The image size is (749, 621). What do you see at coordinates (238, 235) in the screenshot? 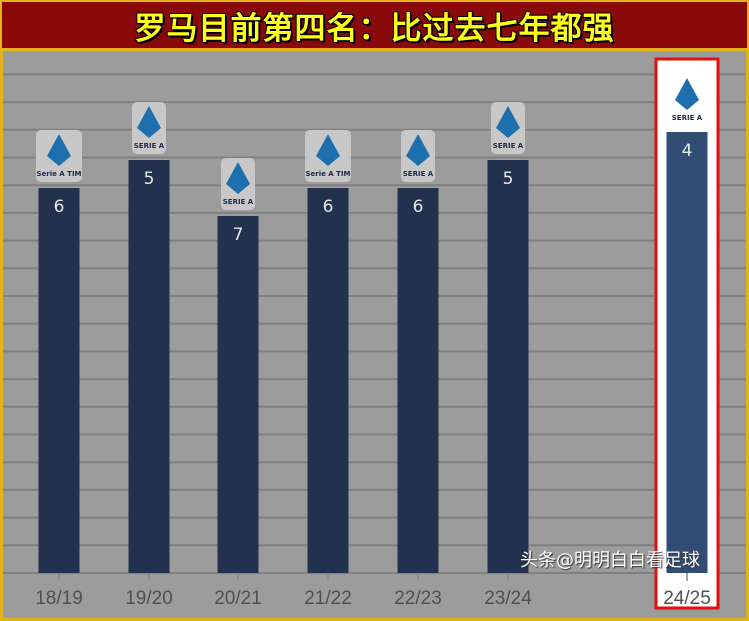
I see `data-label: 7` at bounding box center [238, 235].